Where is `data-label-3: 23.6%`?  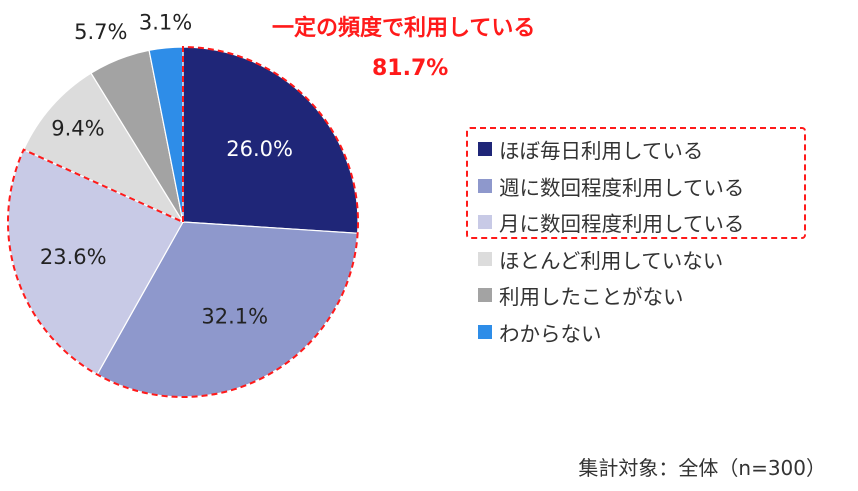
data-label-3: 23.6% is located at coordinates (73, 257).